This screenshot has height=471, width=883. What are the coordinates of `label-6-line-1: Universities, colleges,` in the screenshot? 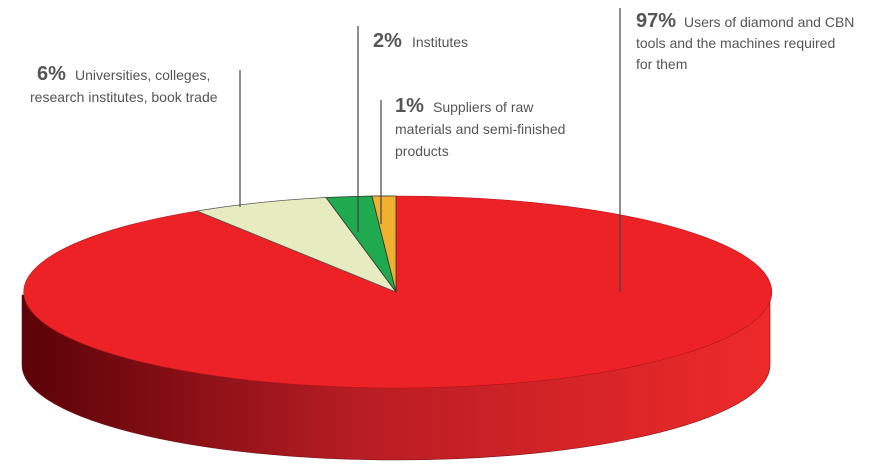 It's located at (142, 75).